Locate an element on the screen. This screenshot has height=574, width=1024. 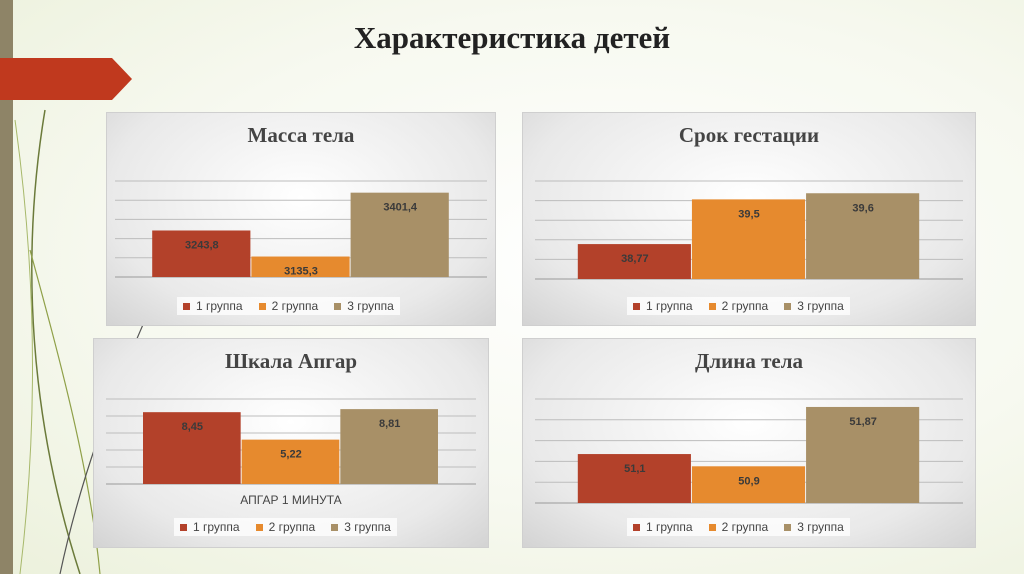
chart-title-gestation: Срок гестации is located at coordinates (749, 135).